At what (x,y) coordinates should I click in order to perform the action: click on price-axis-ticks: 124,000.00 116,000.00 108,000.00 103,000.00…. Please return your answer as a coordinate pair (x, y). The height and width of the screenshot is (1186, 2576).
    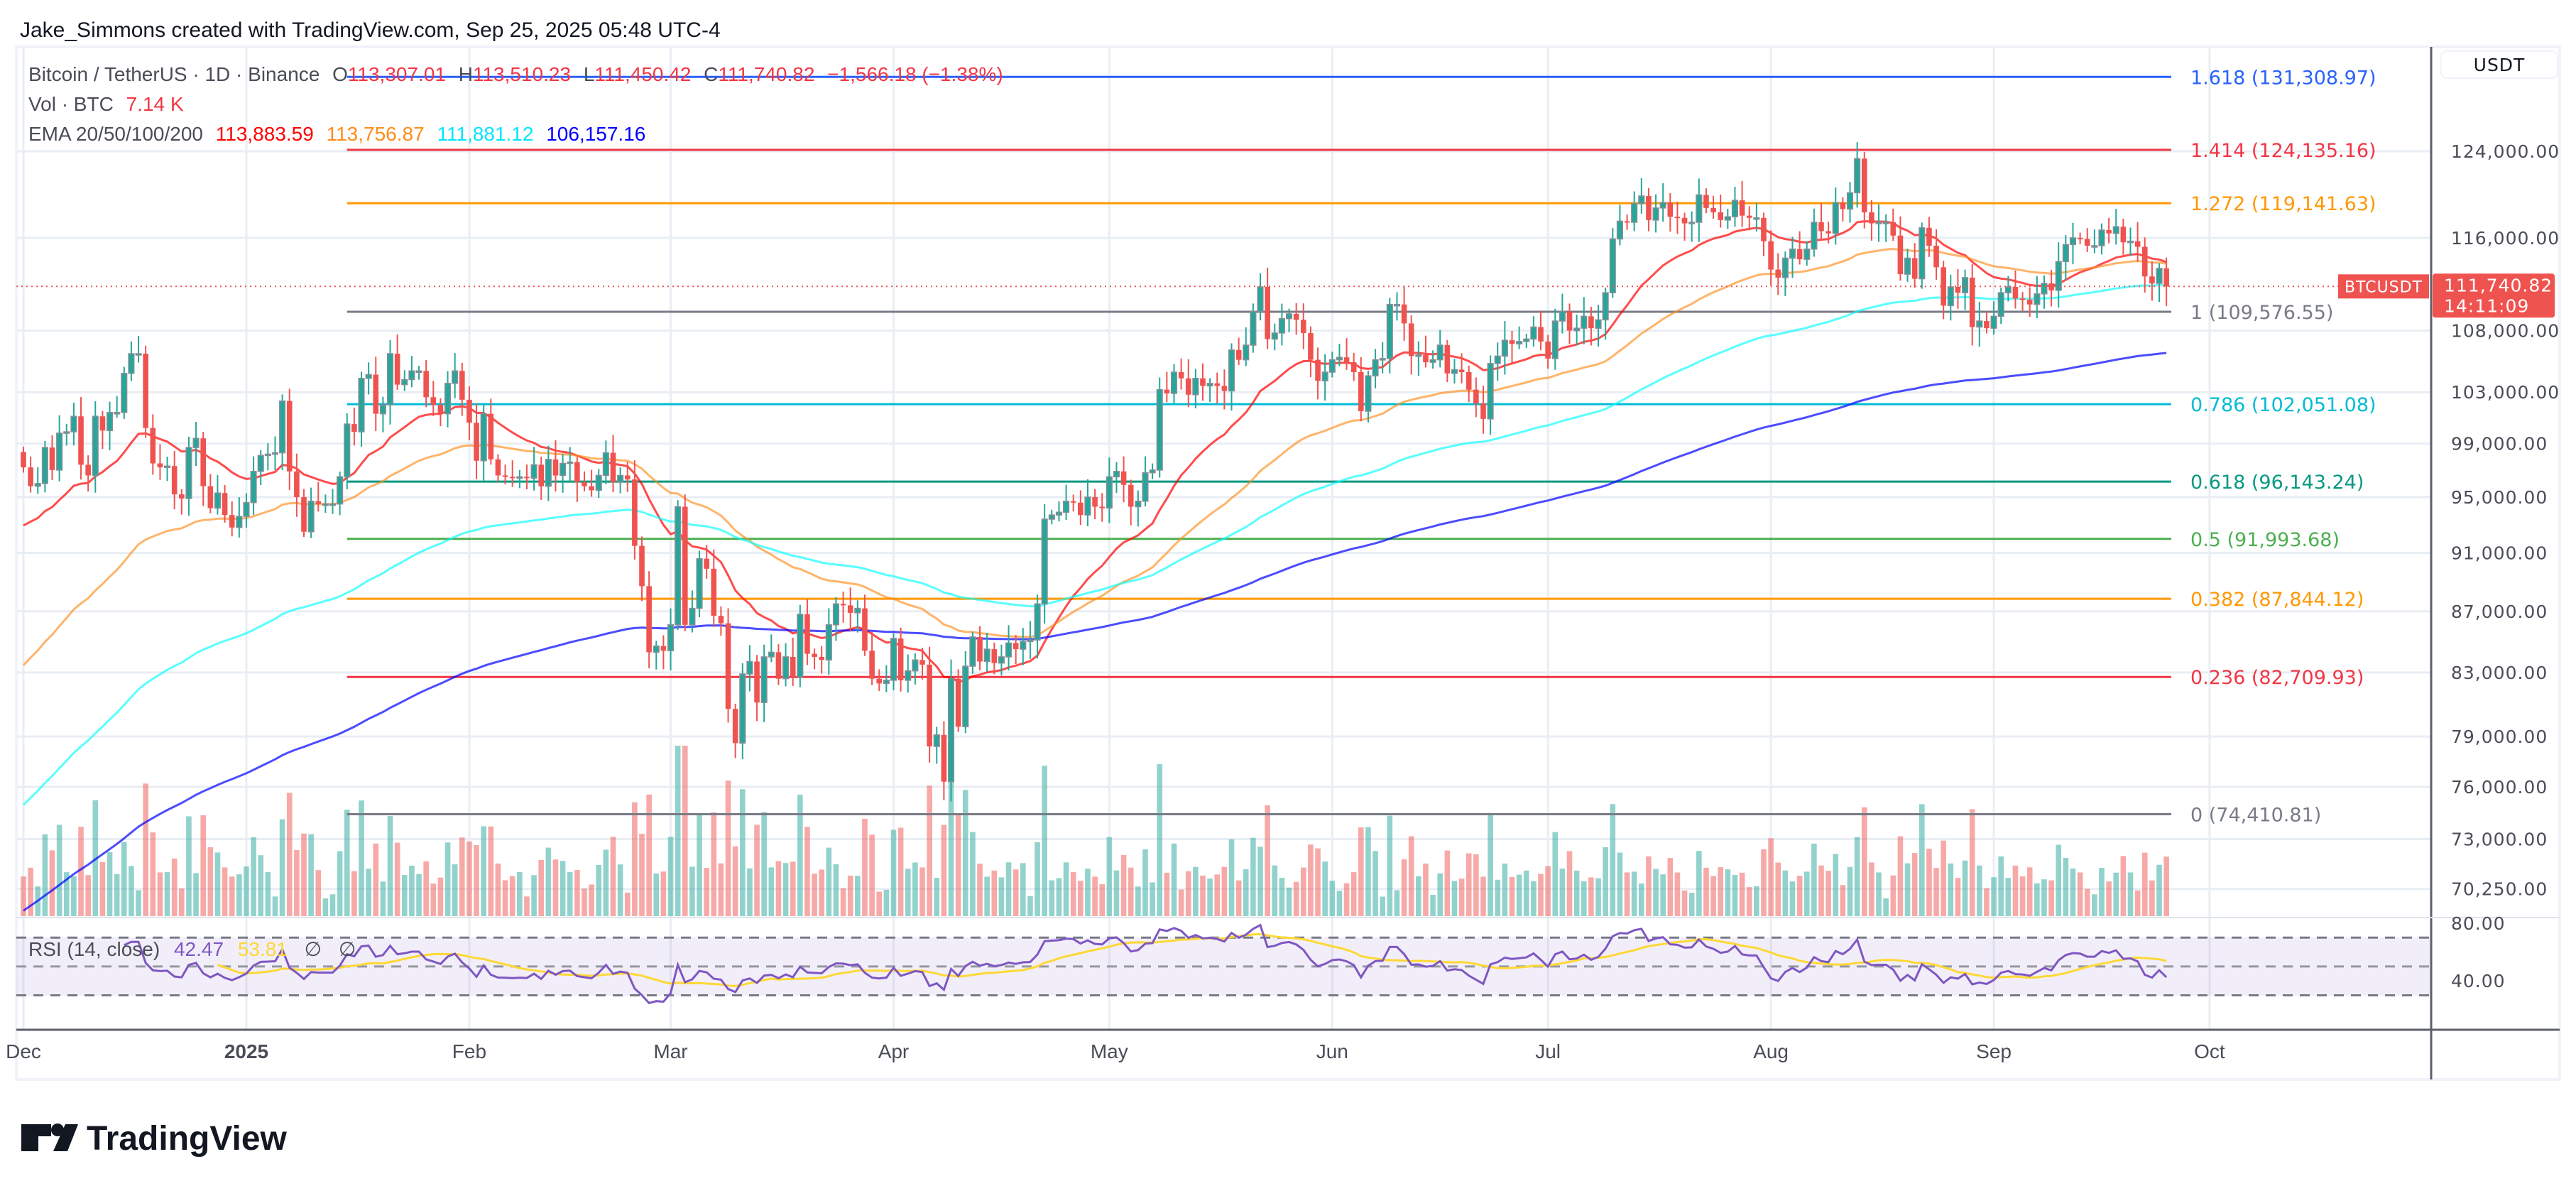
    Looking at the image, I should click on (2505, 520).